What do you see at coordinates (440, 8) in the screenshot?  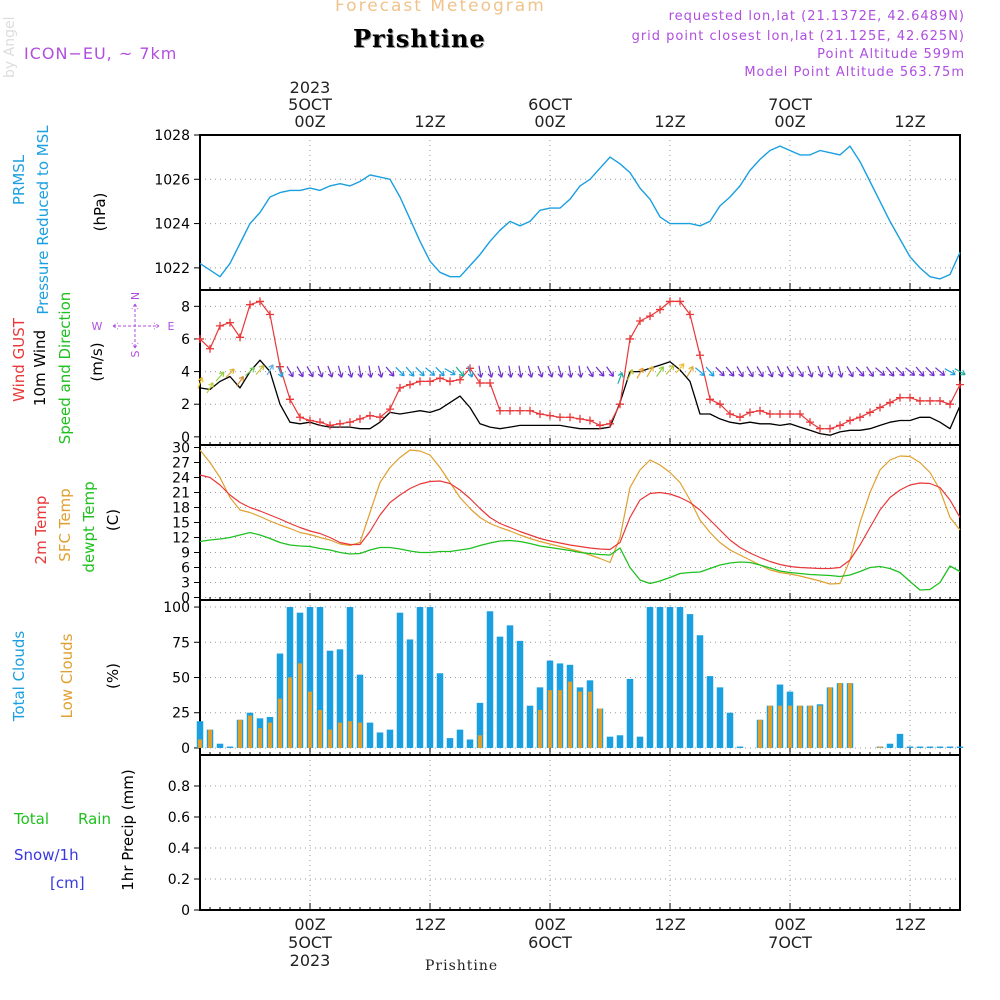 I see `forecast-title: Forecast Meteogram` at bounding box center [440, 8].